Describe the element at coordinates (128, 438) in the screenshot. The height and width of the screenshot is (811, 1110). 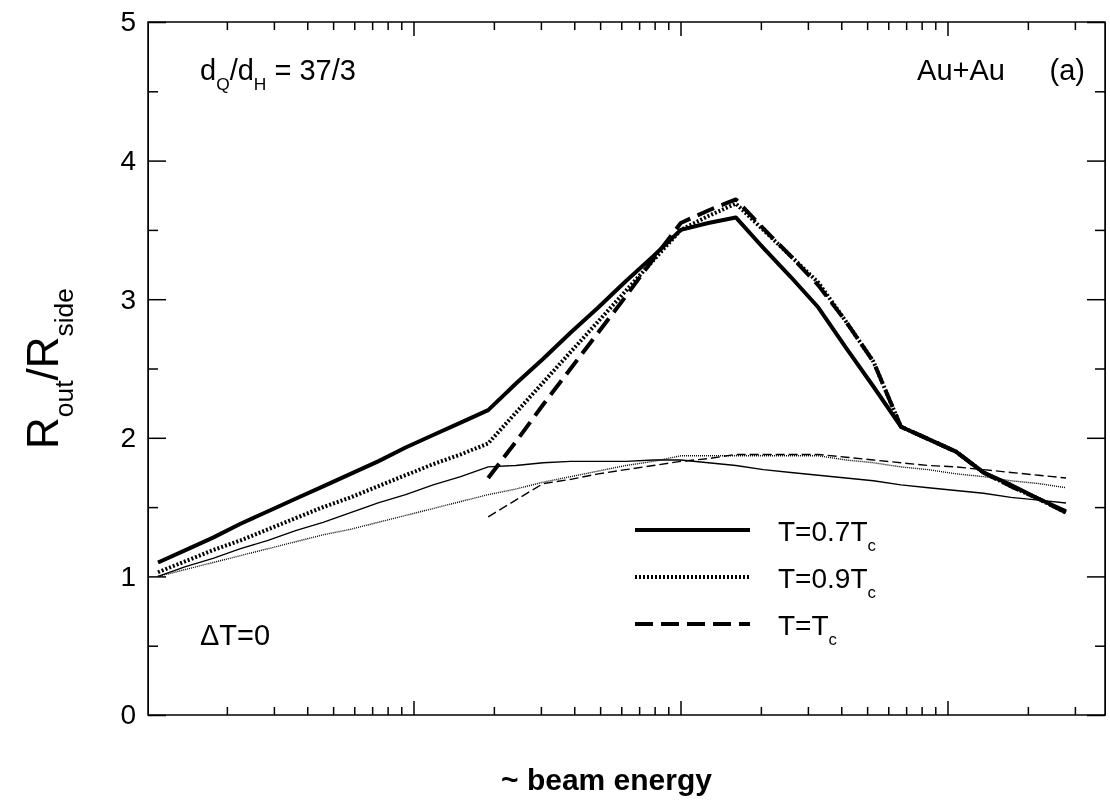
I see `y-tick-label: 2` at that location.